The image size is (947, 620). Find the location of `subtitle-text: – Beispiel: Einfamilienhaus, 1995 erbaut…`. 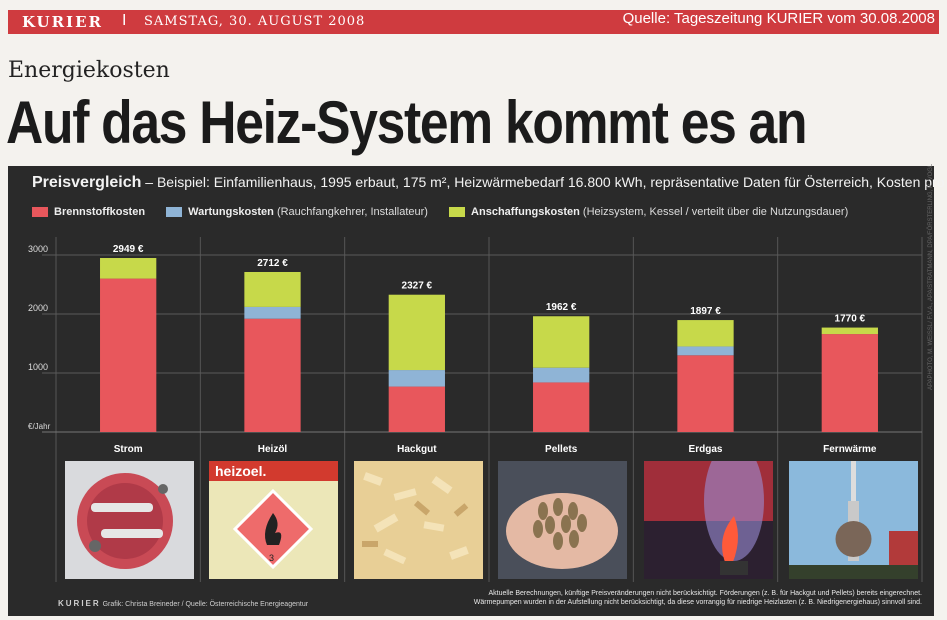

subtitle-text: – Beispiel: Einfamilienhaus, 1995 erbaut… is located at coordinates (544, 182).